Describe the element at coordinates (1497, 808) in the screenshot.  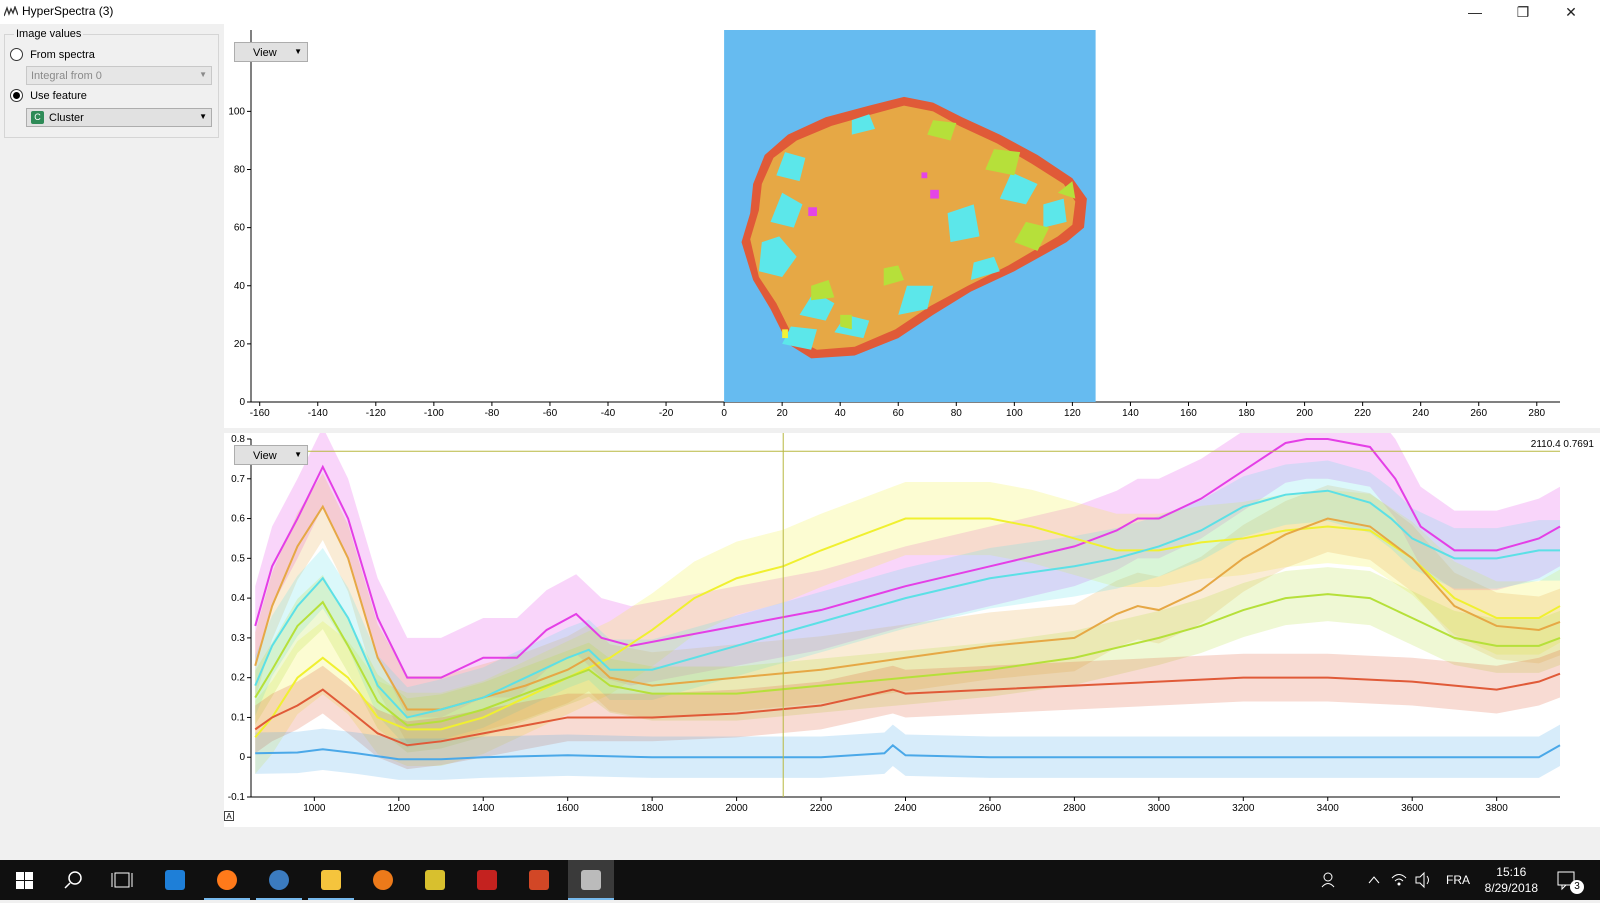
I see `x-tick-label: 3800` at that location.